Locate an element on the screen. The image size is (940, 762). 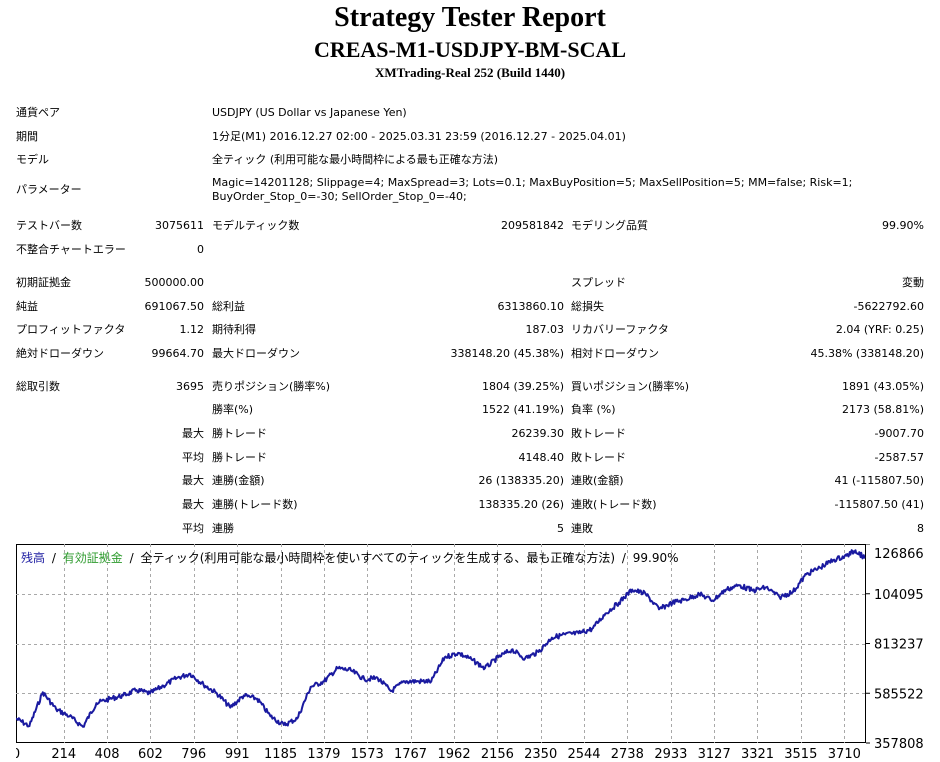
model-label: モデル is located at coordinates (32, 159).